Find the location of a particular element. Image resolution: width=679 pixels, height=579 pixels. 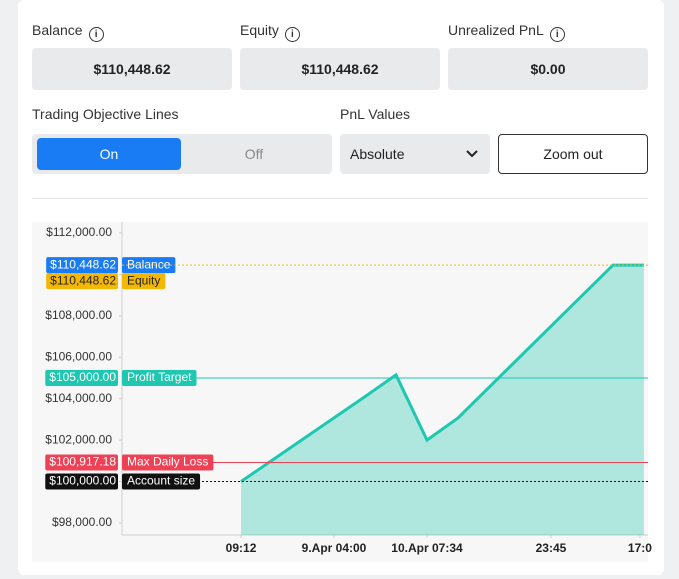

pnl-select: Absolute is located at coordinates (415, 154).